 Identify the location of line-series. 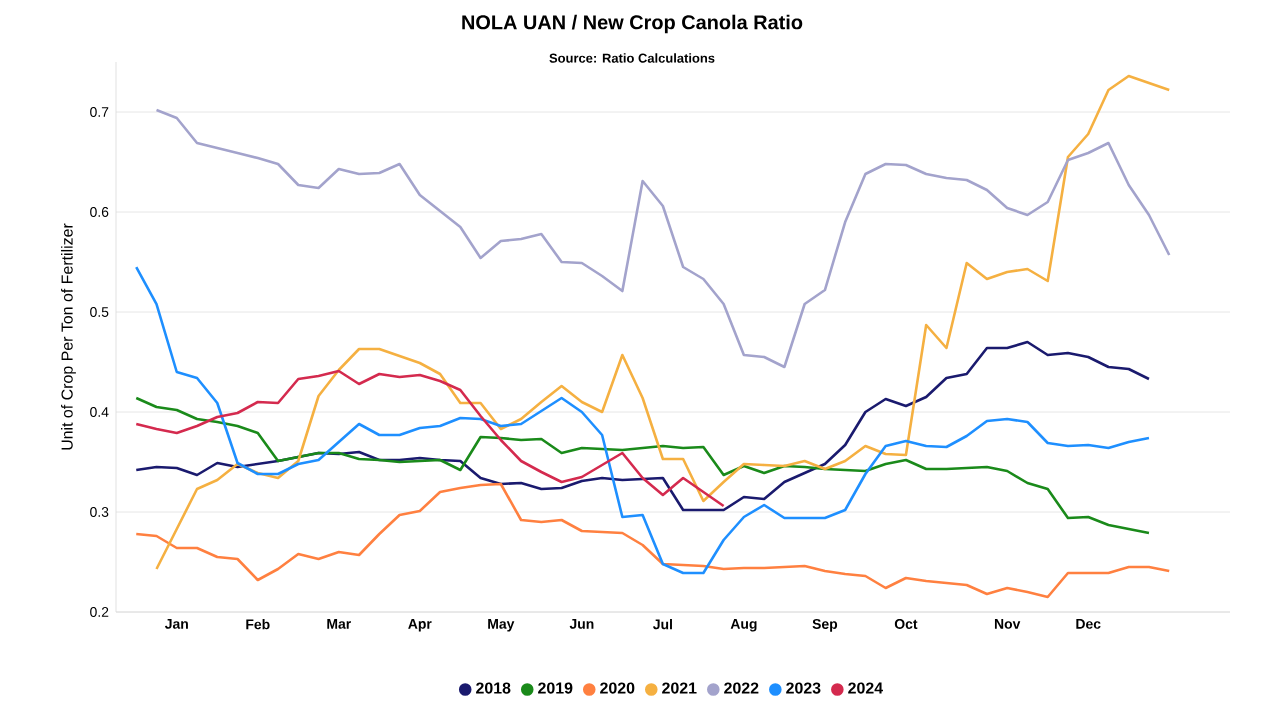
(429, 438).